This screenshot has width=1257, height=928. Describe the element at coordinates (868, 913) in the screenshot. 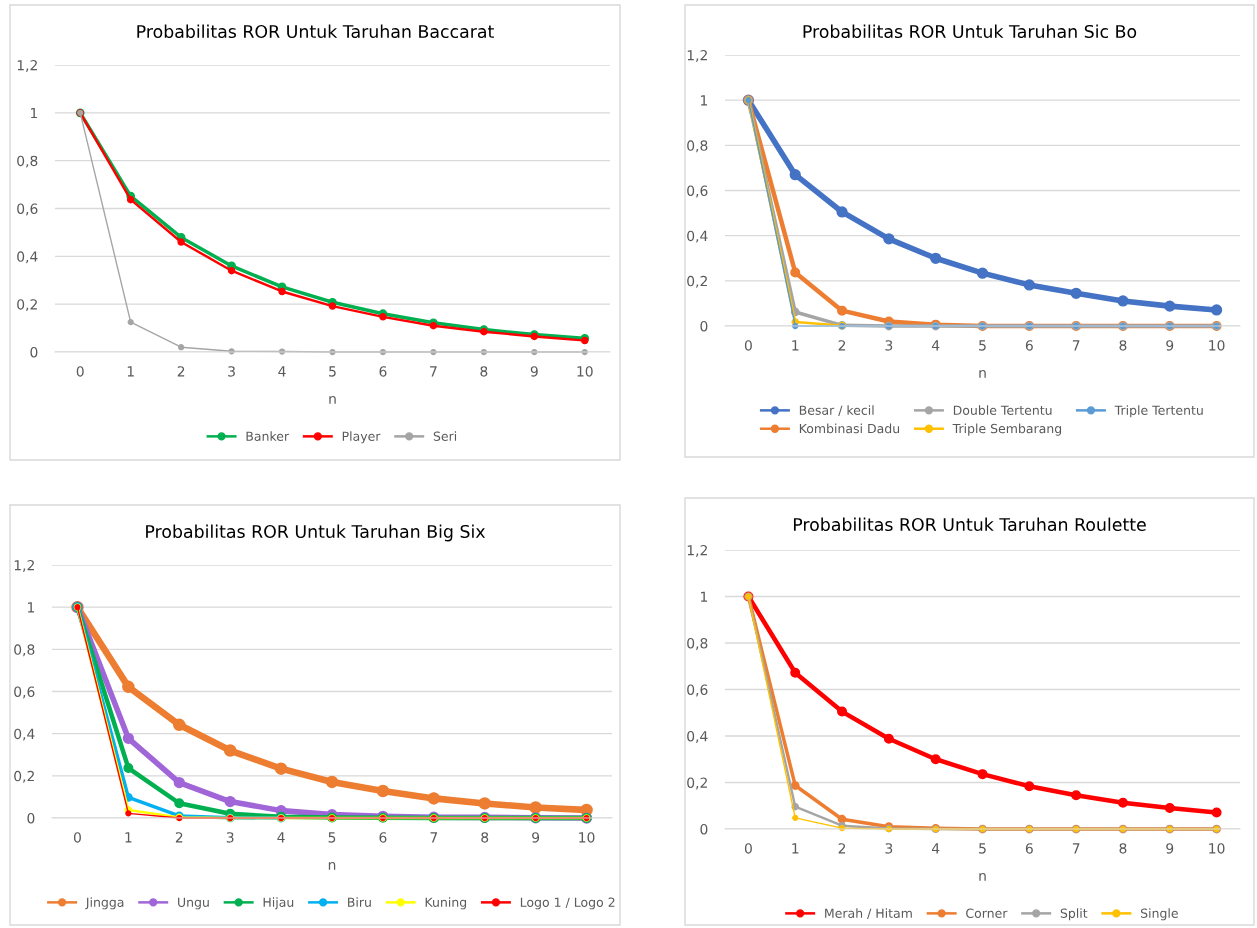

I see `legend-label: Merah / Hitam` at that location.